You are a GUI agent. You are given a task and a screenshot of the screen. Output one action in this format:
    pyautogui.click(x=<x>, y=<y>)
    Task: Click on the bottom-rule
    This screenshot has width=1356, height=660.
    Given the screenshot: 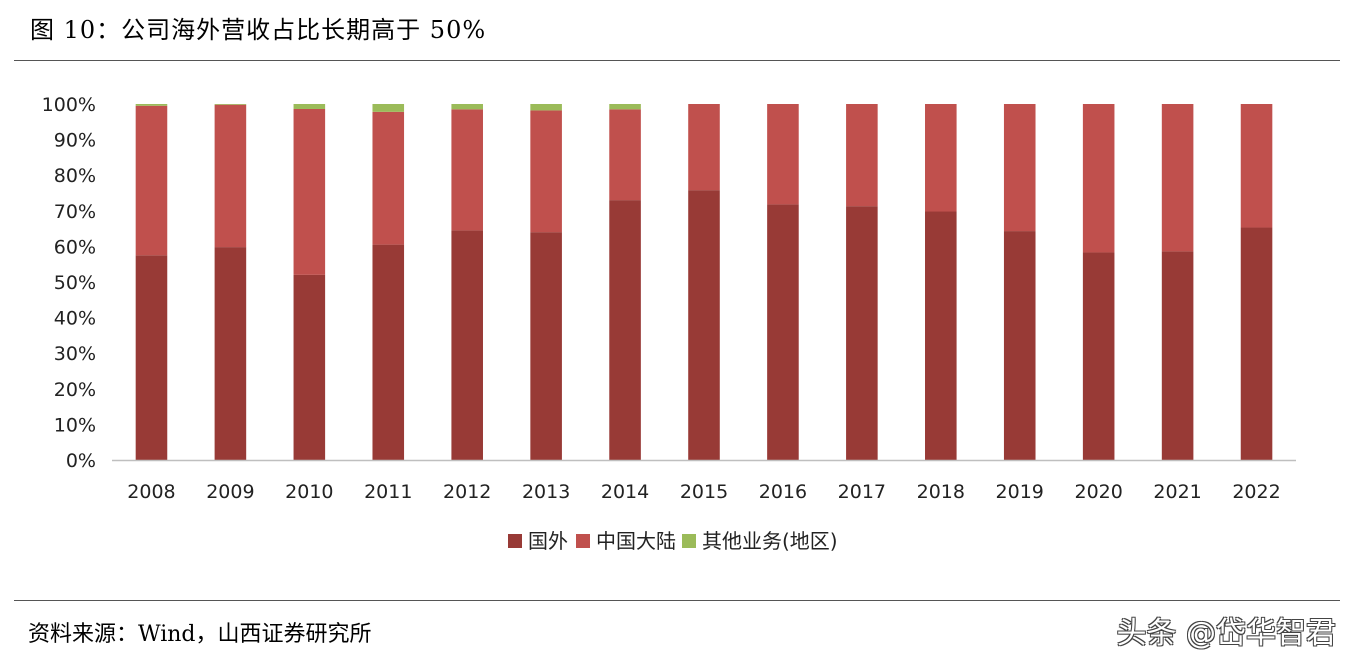 What is the action you would take?
    pyautogui.click(x=677, y=600)
    